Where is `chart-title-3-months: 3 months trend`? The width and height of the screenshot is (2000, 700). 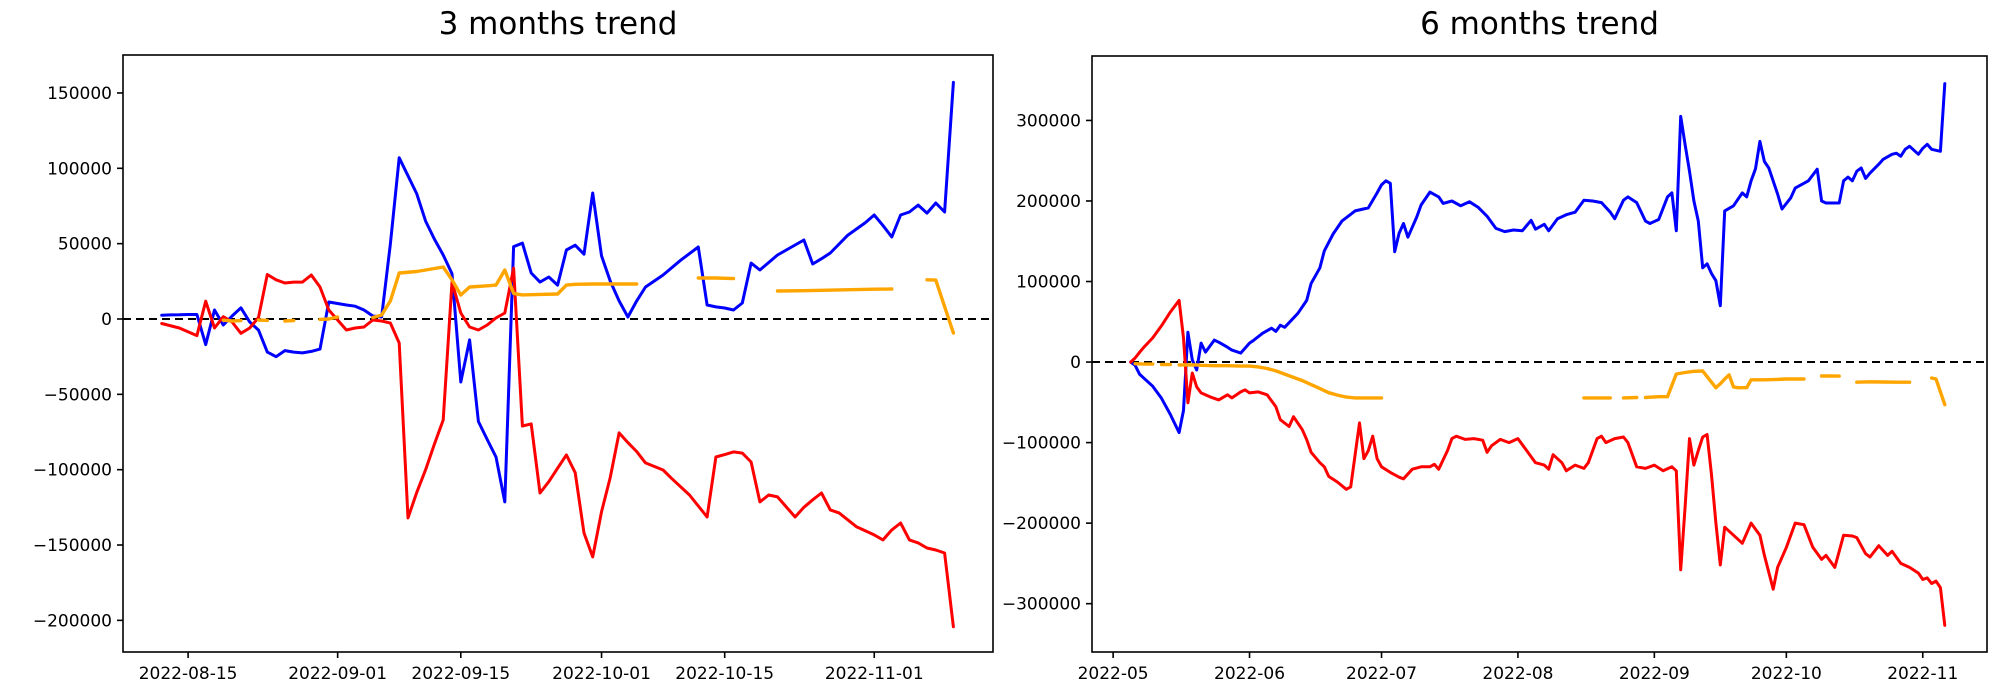 chart-title-3-months: 3 months trend is located at coordinates (558, 24).